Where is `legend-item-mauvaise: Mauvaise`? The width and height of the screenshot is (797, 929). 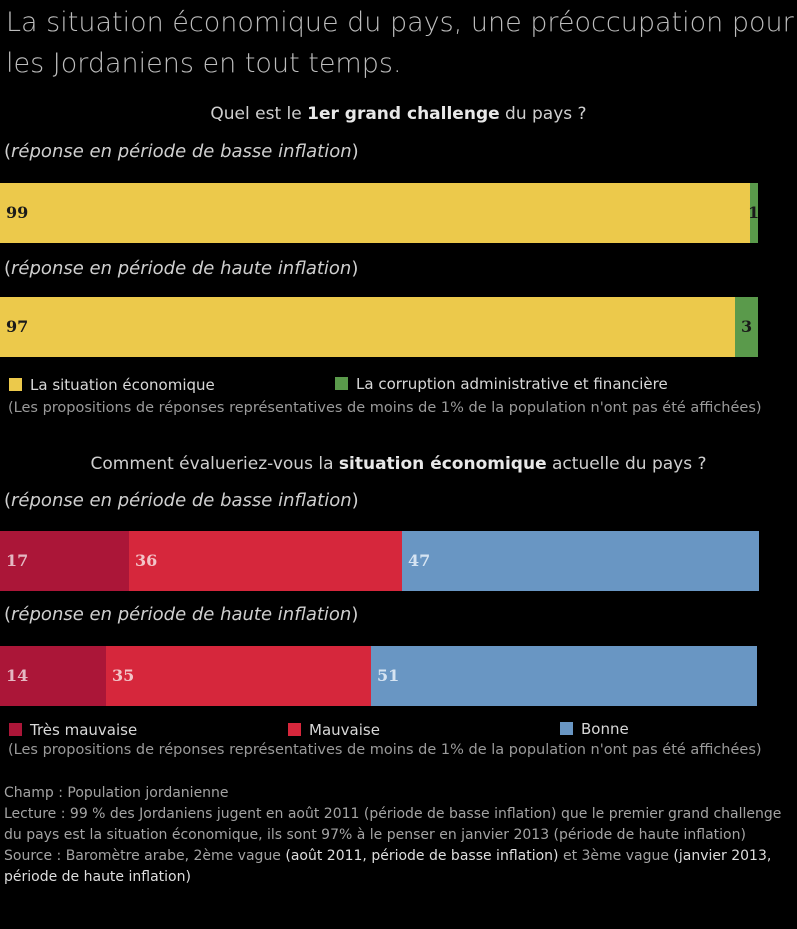
legend-item-mauvaise: Mauvaise is located at coordinates (334, 730).